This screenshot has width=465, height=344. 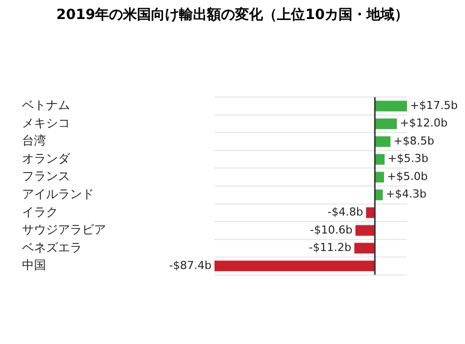 What do you see at coordinates (232, 15) in the screenshot?
I see `chart-title: 2019年の米国向け輸出額の変化（上位10カ国・地域）` at bounding box center [232, 15].